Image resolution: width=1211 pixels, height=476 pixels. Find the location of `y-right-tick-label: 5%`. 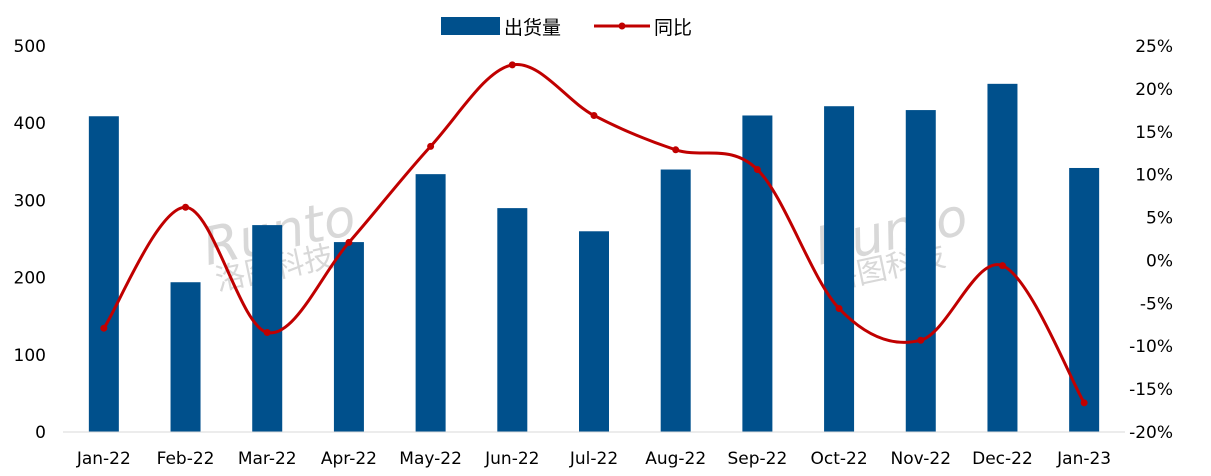

y-right-tick-label: 5% is located at coordinates (1159, 219).